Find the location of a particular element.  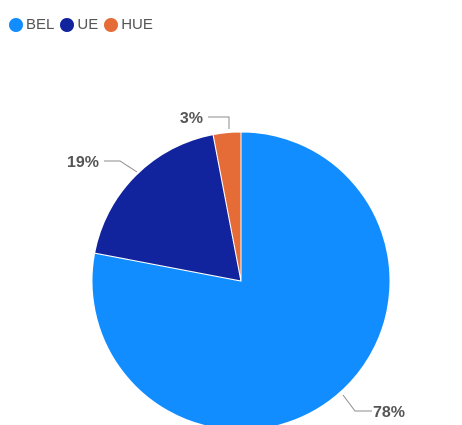

legend-item-ue: UE is located at coordinates (79, 25).